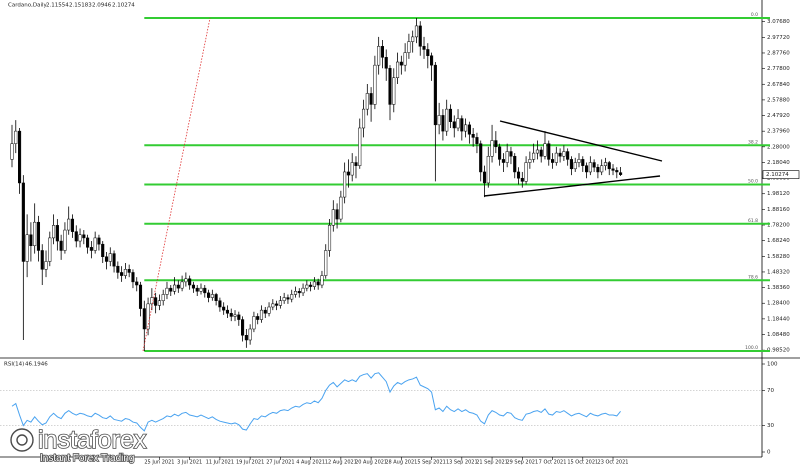 This screenshot has height=465, width=800. I want to click on y-tick-label: 2.47920, so click(778, 116).